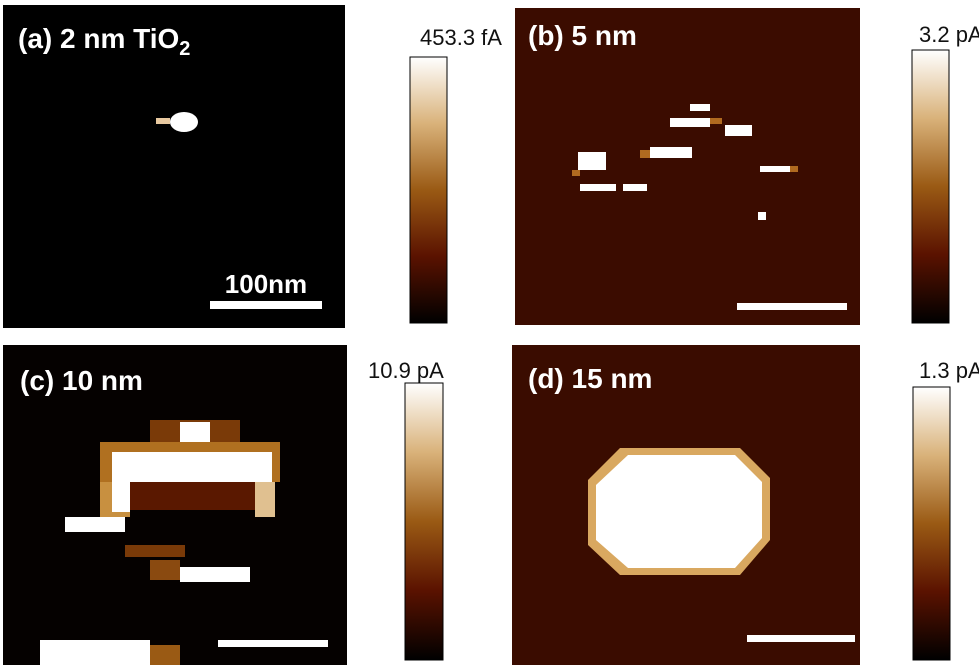 Image resolution: width=979 pixels, height=670 pixels. What do you see at coordinates (104, 41) in the screenshot?
I see `panel-label: (a) 2 nm TiO2` at bounding box center [104, 41].